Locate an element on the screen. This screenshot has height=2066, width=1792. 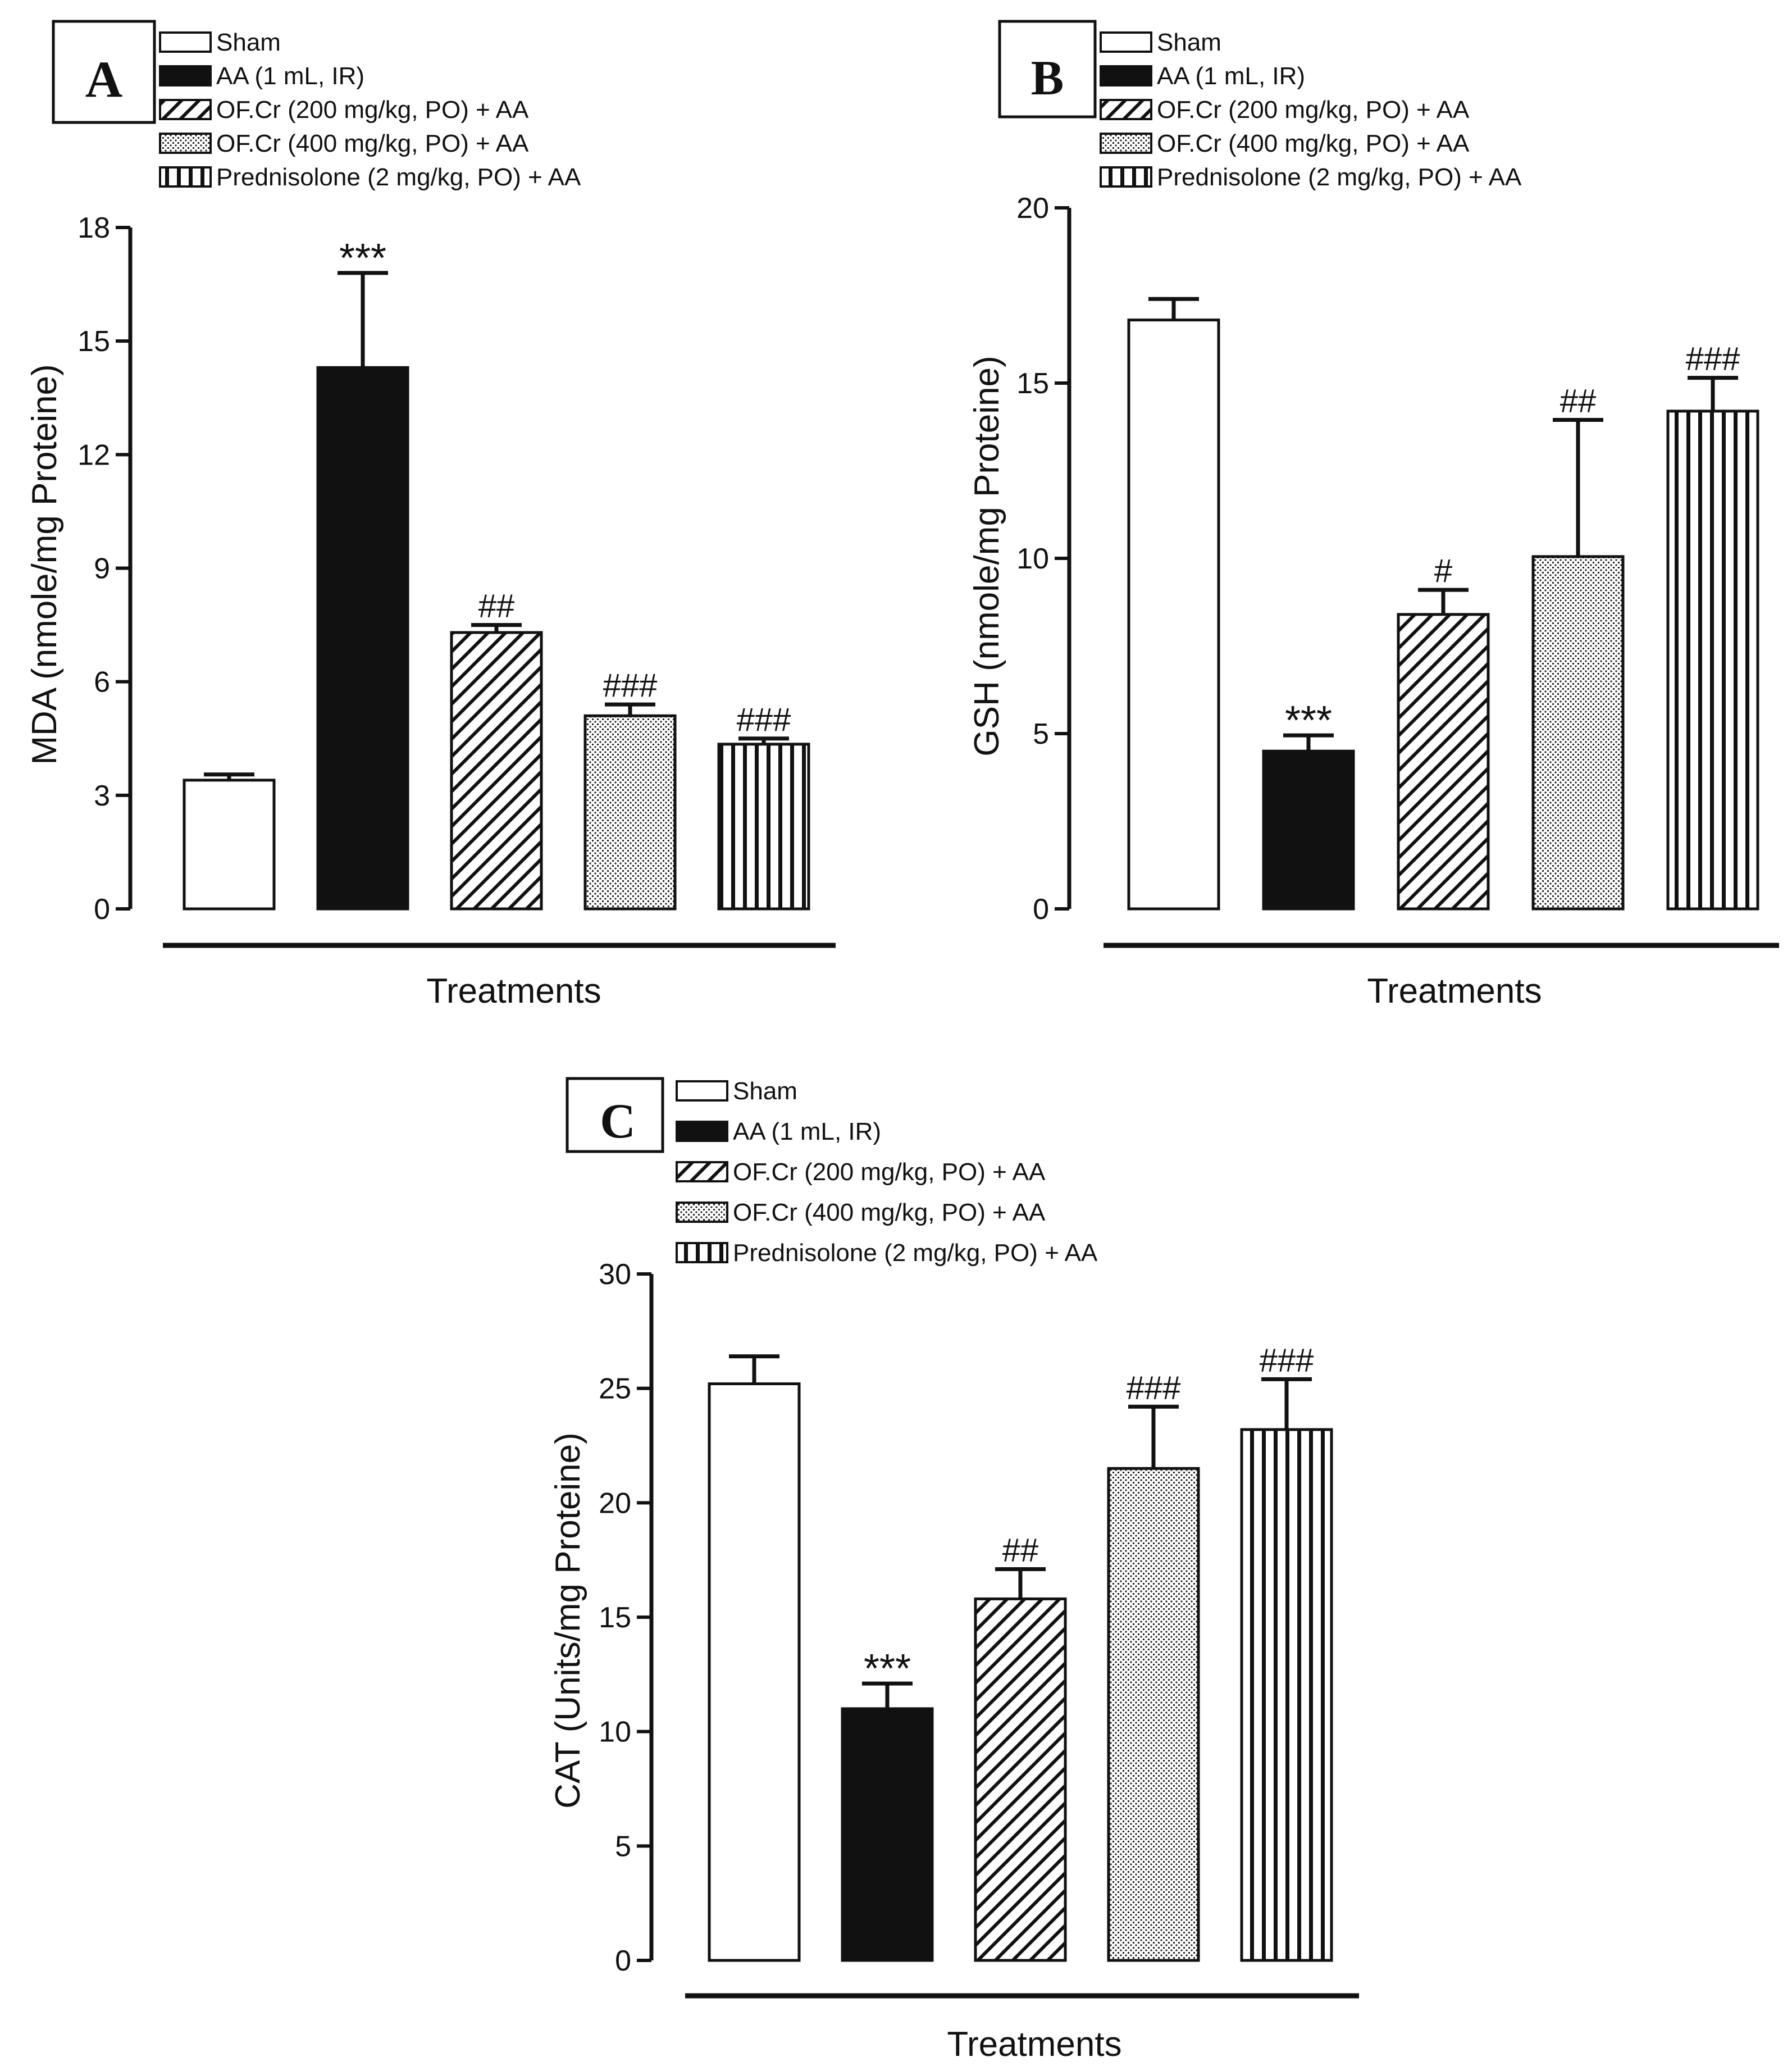
panel-label-box: B is located at coordinates (1047, 69).